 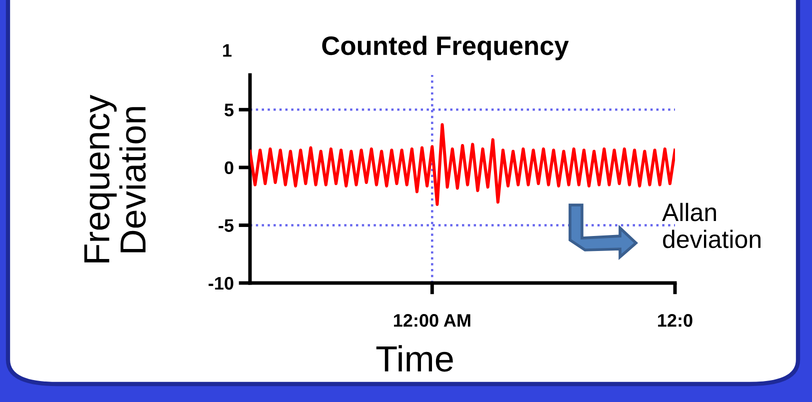 I want to click on text: 1, so click(x=227, y=50).